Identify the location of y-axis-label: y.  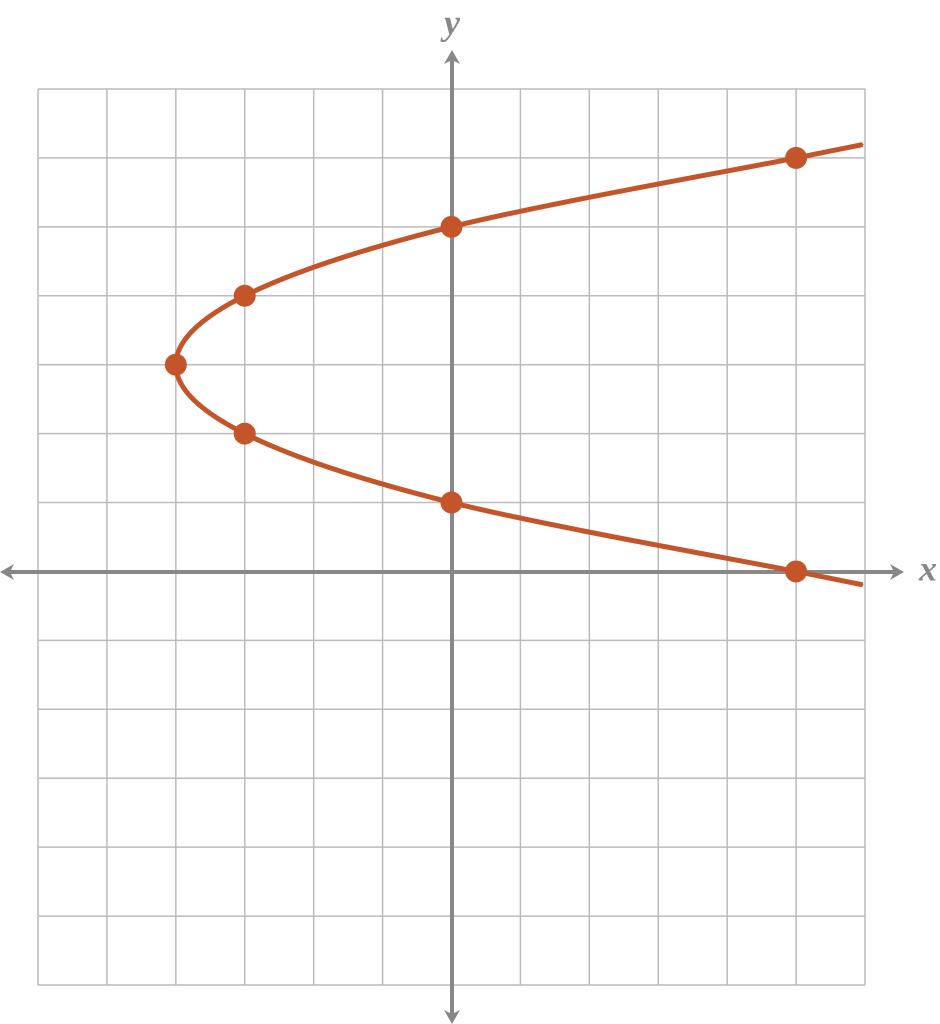
(450, 22).